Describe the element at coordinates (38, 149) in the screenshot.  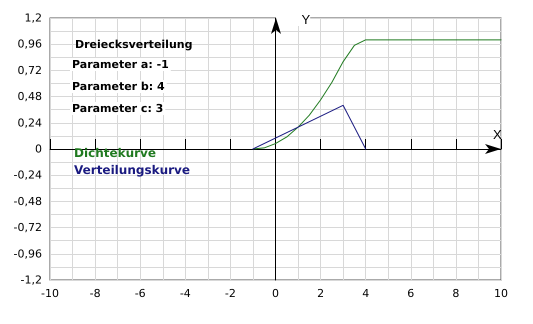
I see `y-tick-label: 0` at that location.